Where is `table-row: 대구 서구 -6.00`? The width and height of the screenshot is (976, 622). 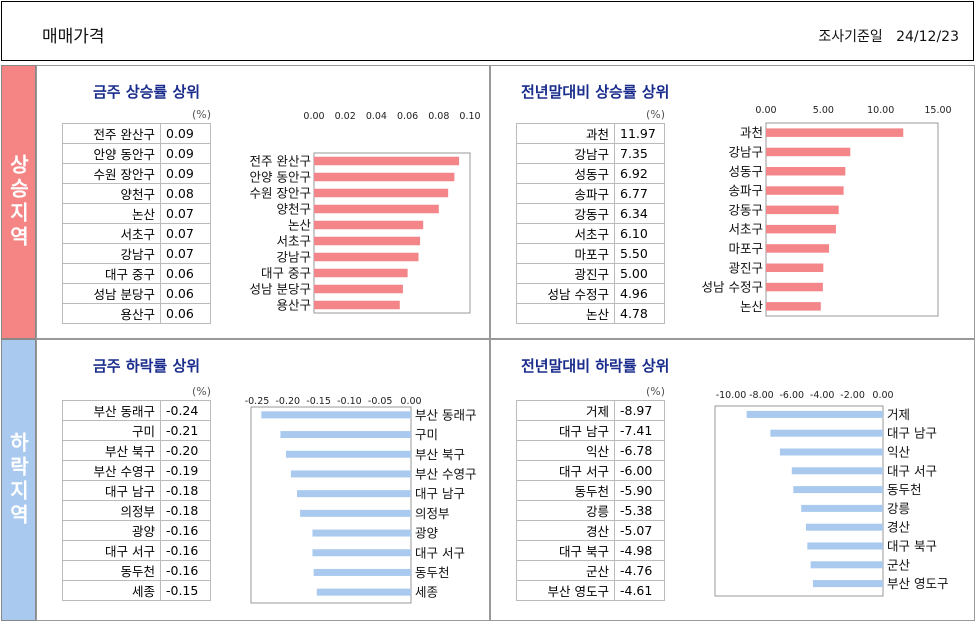
table-row: 대구 서구 -6.00 is located at coordinates (590, 470).